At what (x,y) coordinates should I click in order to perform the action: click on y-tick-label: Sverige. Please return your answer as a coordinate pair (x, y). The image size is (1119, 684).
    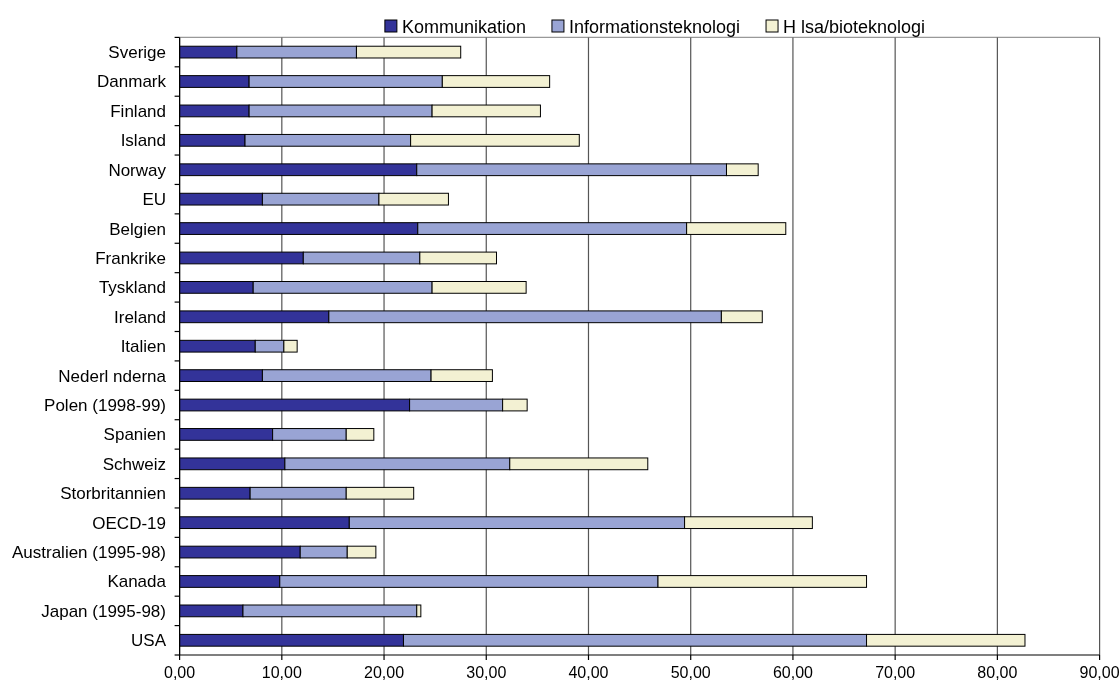
    Looking at the image, I should click on (137, 53).